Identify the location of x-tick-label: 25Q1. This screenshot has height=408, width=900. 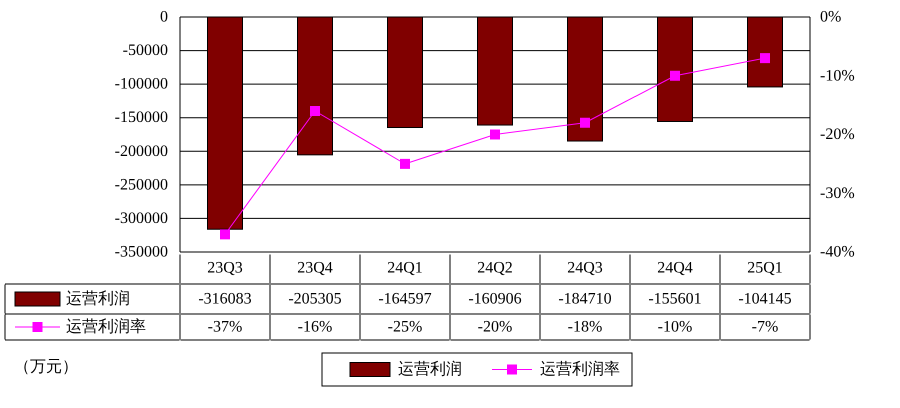
(765, 268).